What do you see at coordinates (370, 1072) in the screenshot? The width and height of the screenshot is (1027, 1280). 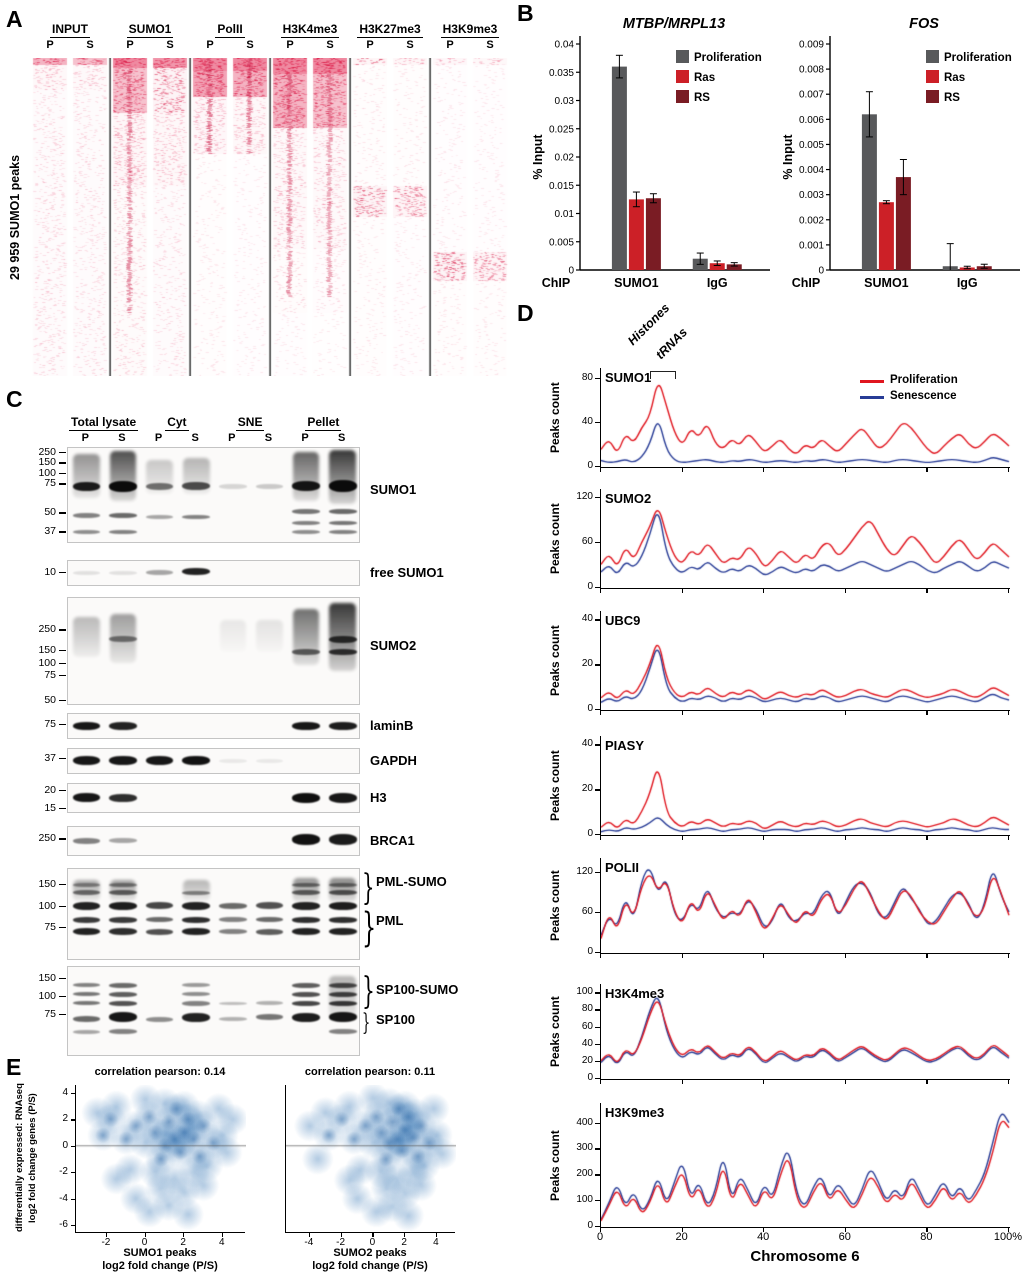 I see `scatter2-title: correlation pearson: 0.11` at bounding box center [370, 1072].